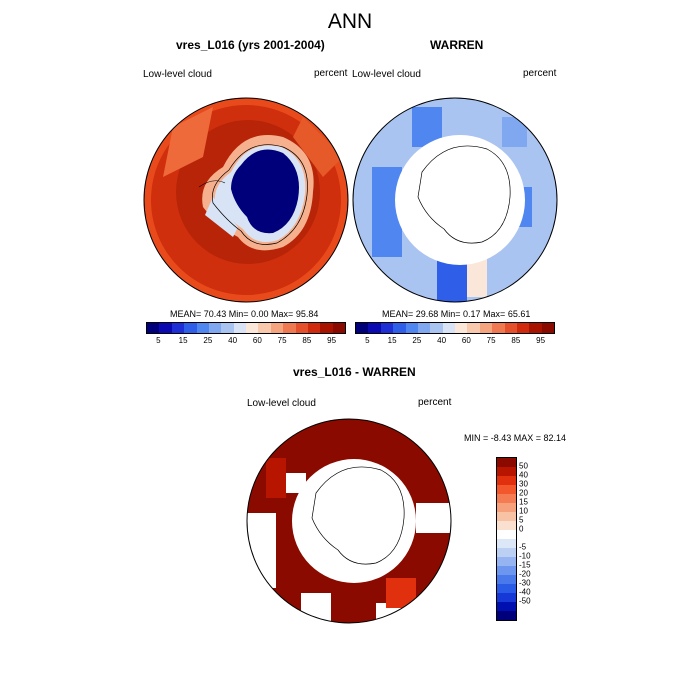 The height and width of the screenshot is (700, 700). I want to click on panel2-stats: MEAN= 29.68 Min= 0.17 Max= 65.61, so click(456, 314).